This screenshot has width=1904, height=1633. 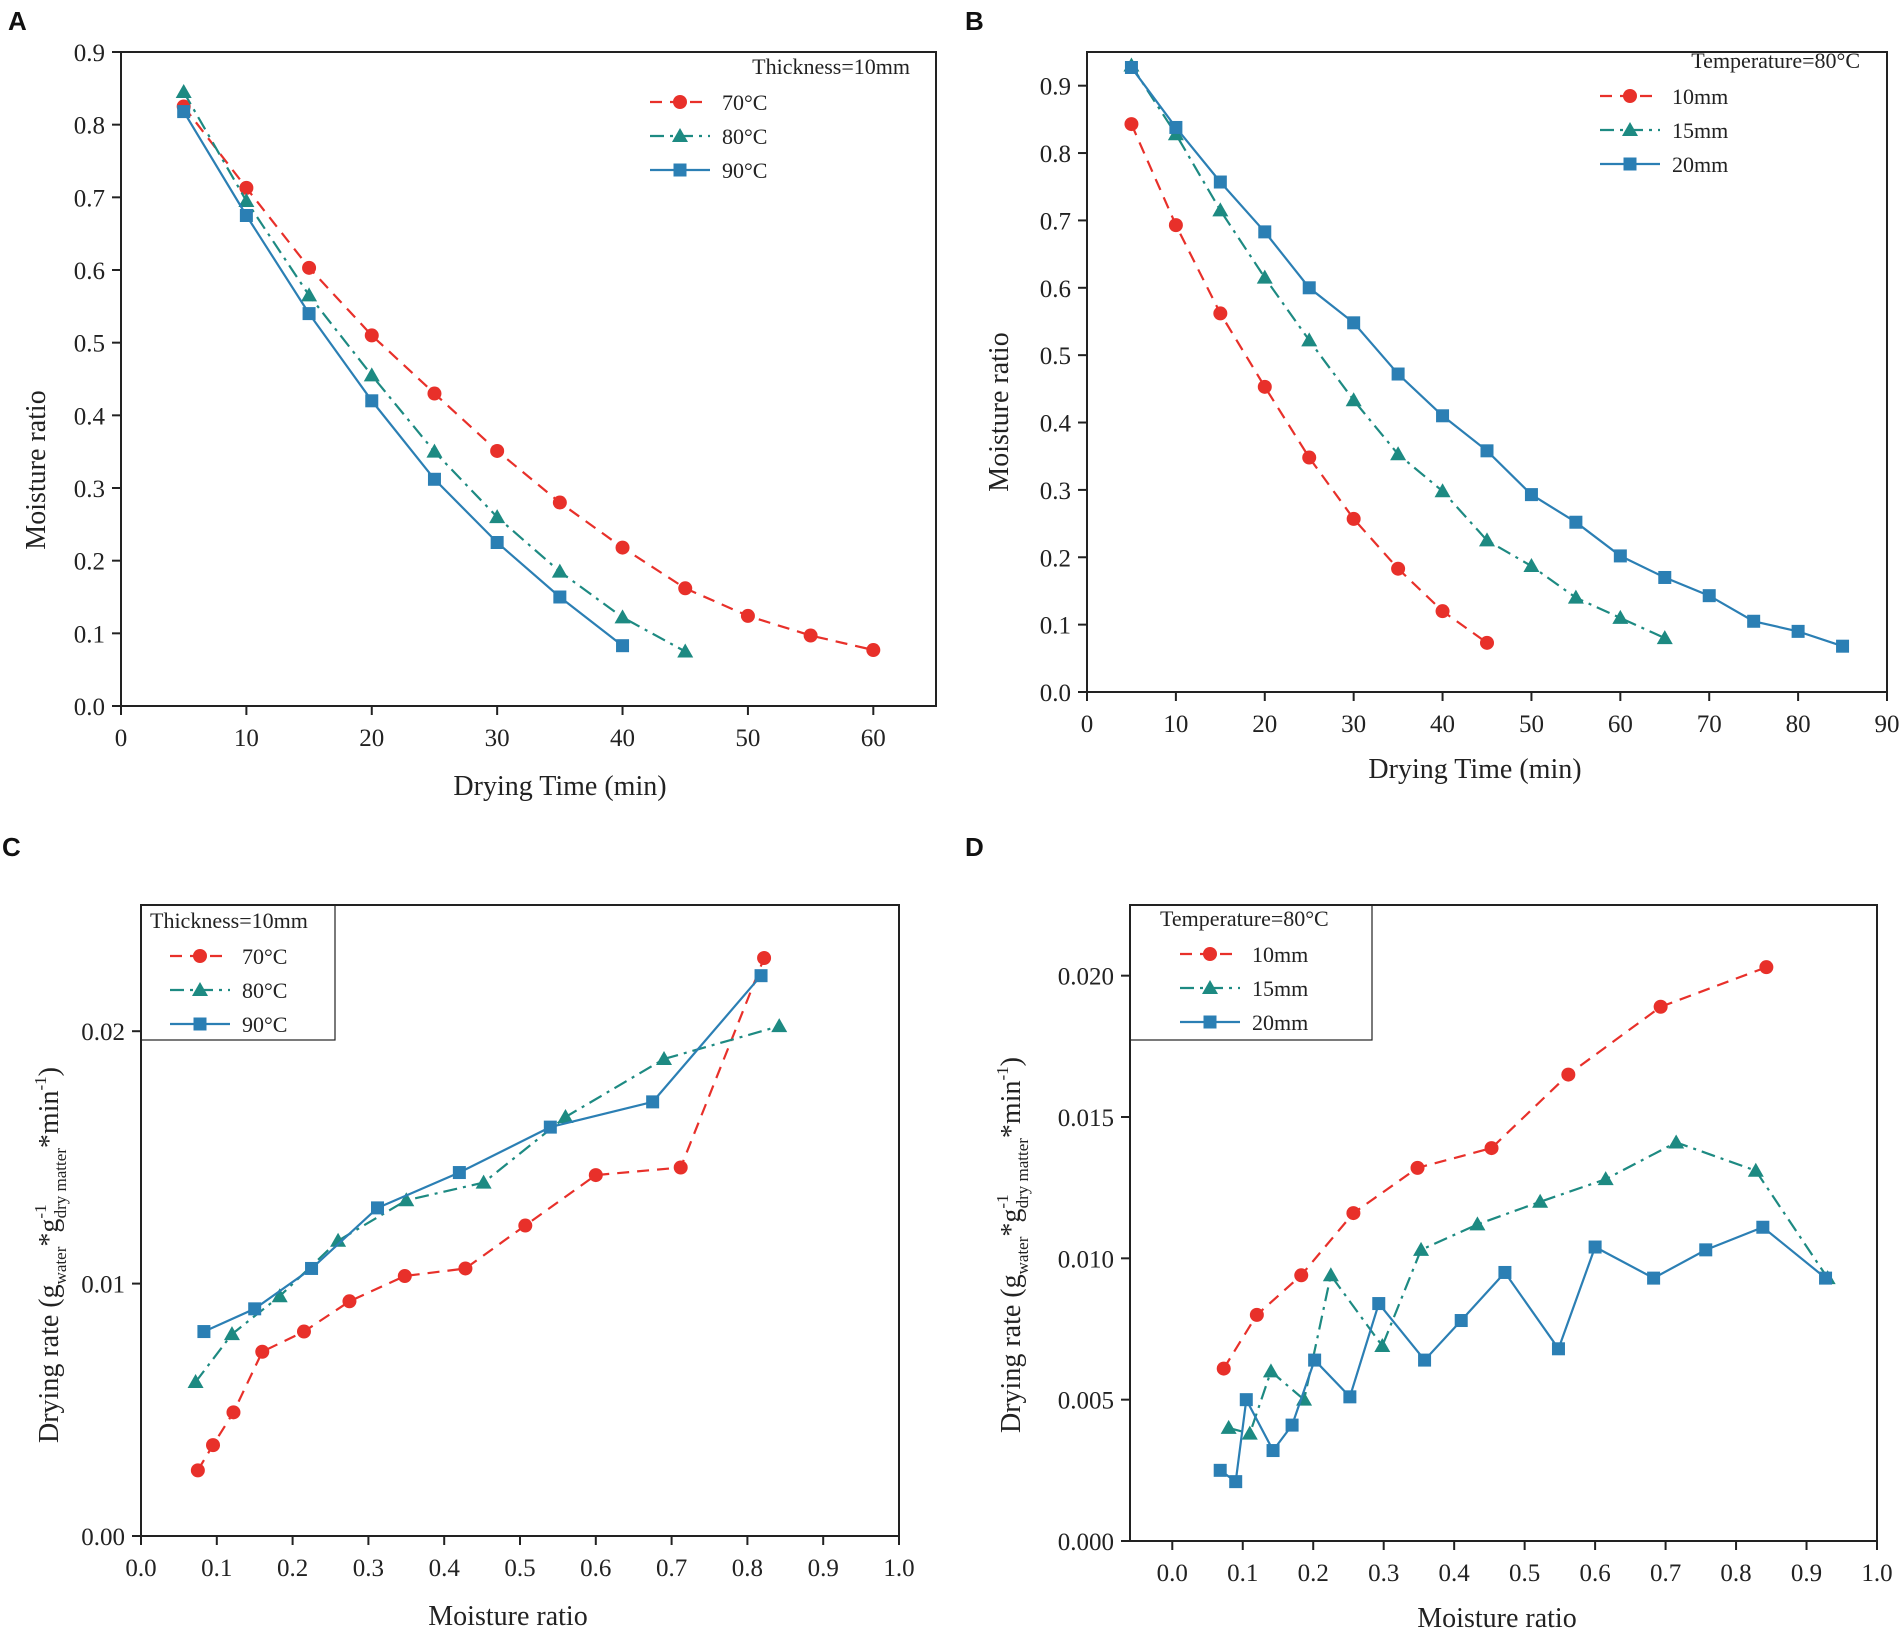 I want to click on y-tick-label: 0.1, so click(x=1055, y=626).